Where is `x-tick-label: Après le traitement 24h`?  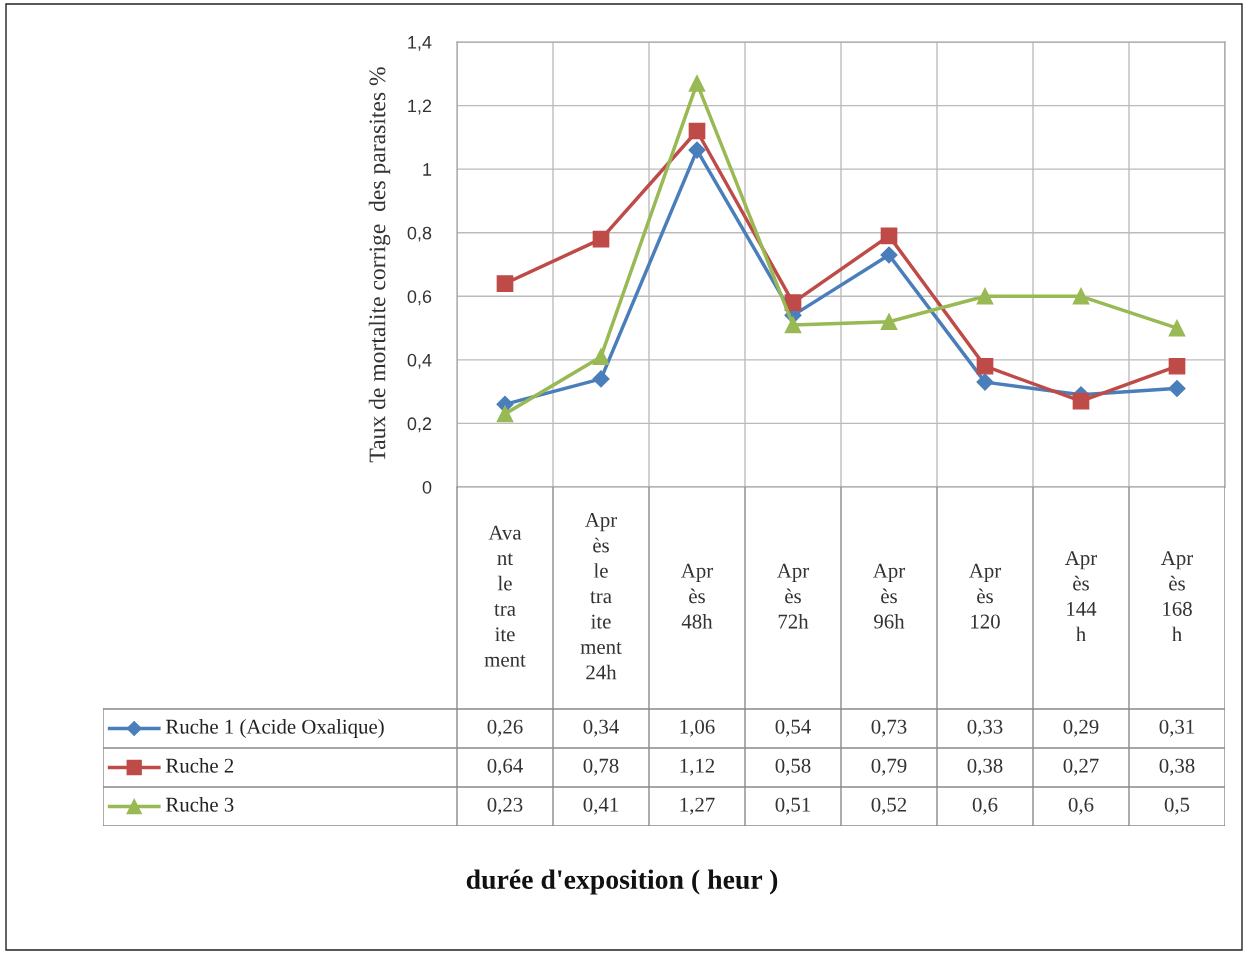 x-tick-label: Après le traitement 24h is located at coordinates (601, 596).